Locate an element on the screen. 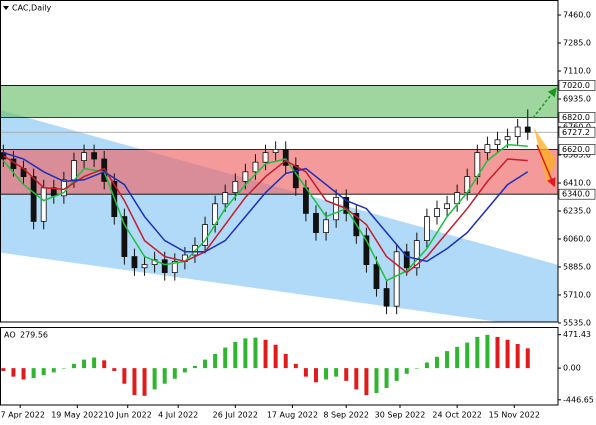 This screenshot has height=425, width=596. ao-panel is located at coordinates (265, 365).